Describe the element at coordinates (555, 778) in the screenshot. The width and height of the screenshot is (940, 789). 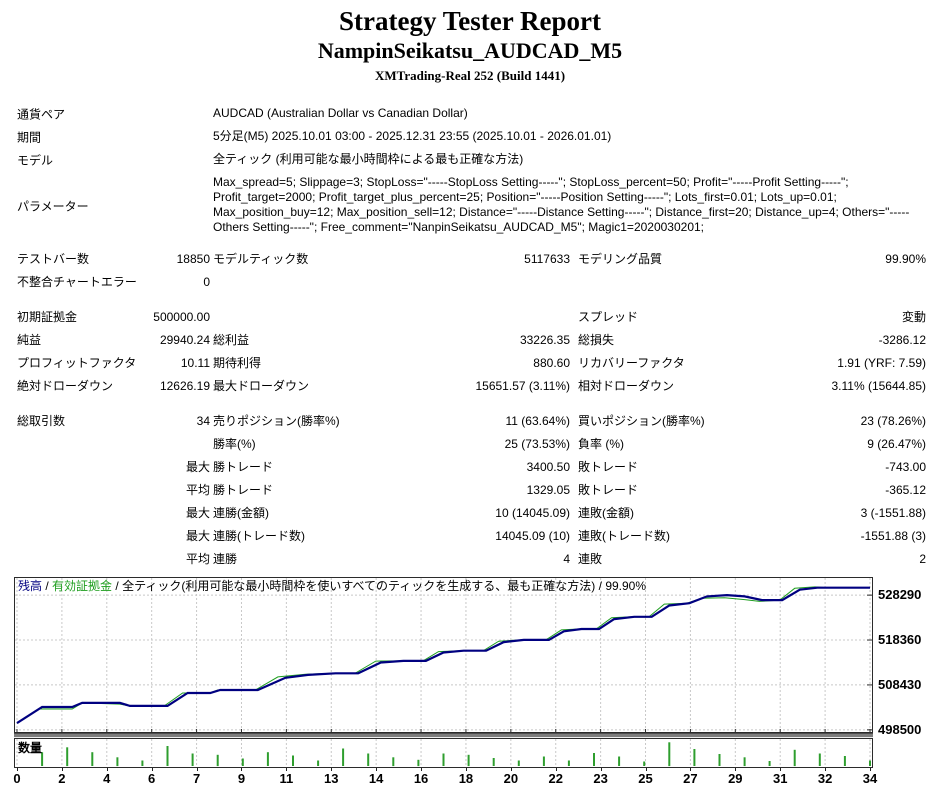
I see `x-axis-tick-label: 22` at that location.